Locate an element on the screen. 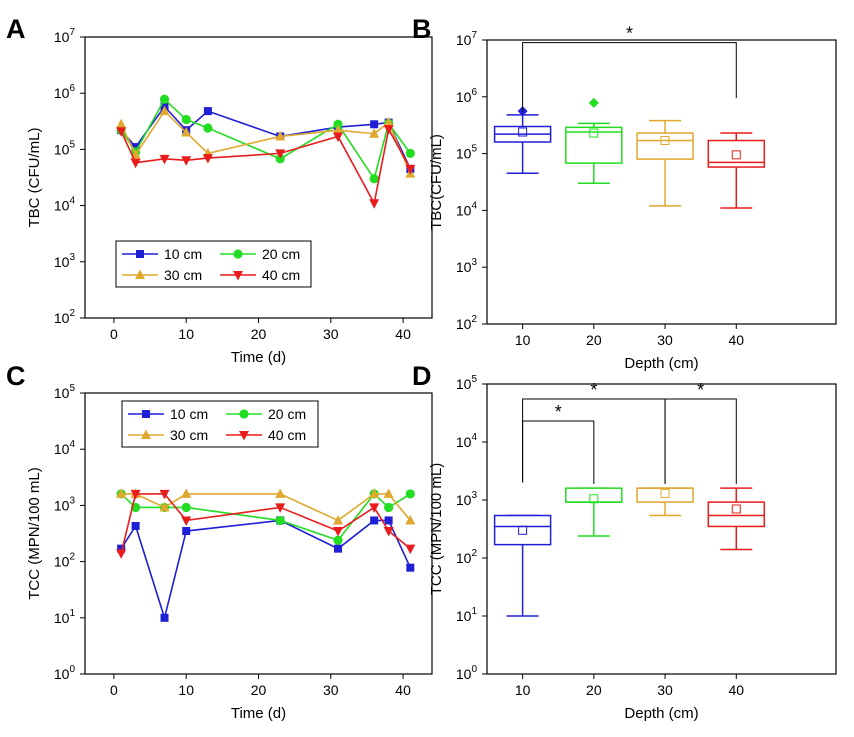 The height and width of the screenshot is (737, 854). legend-label: 10 cm is located at coordinates (183, 254).